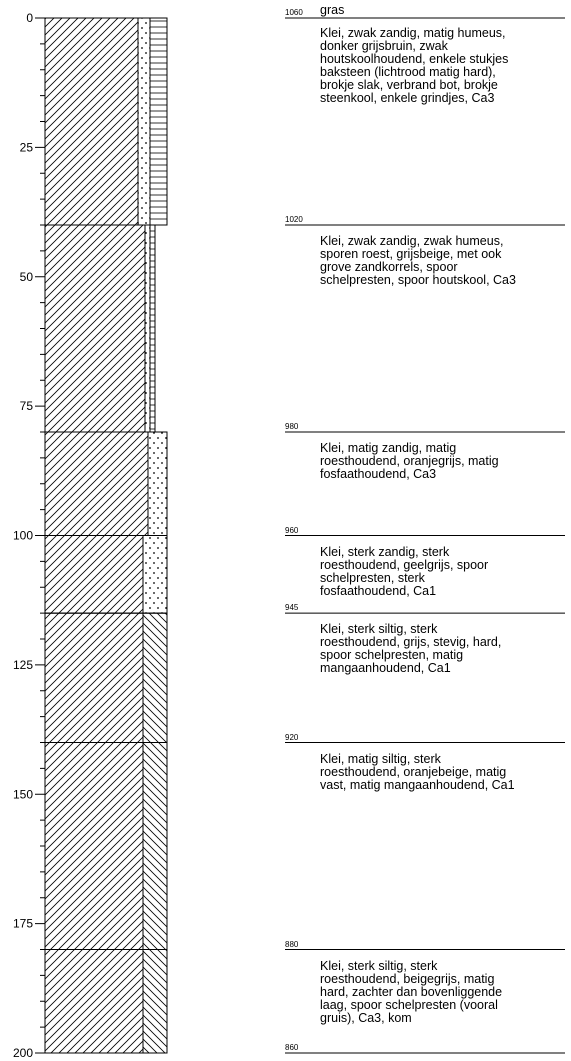 Image resolution: width=571 pixels, height=1061 pixels. What do you see at coordinates (23, 794) in the screenshot?
I see `depth-tick-label: 150` at bounding box center [23, 794].